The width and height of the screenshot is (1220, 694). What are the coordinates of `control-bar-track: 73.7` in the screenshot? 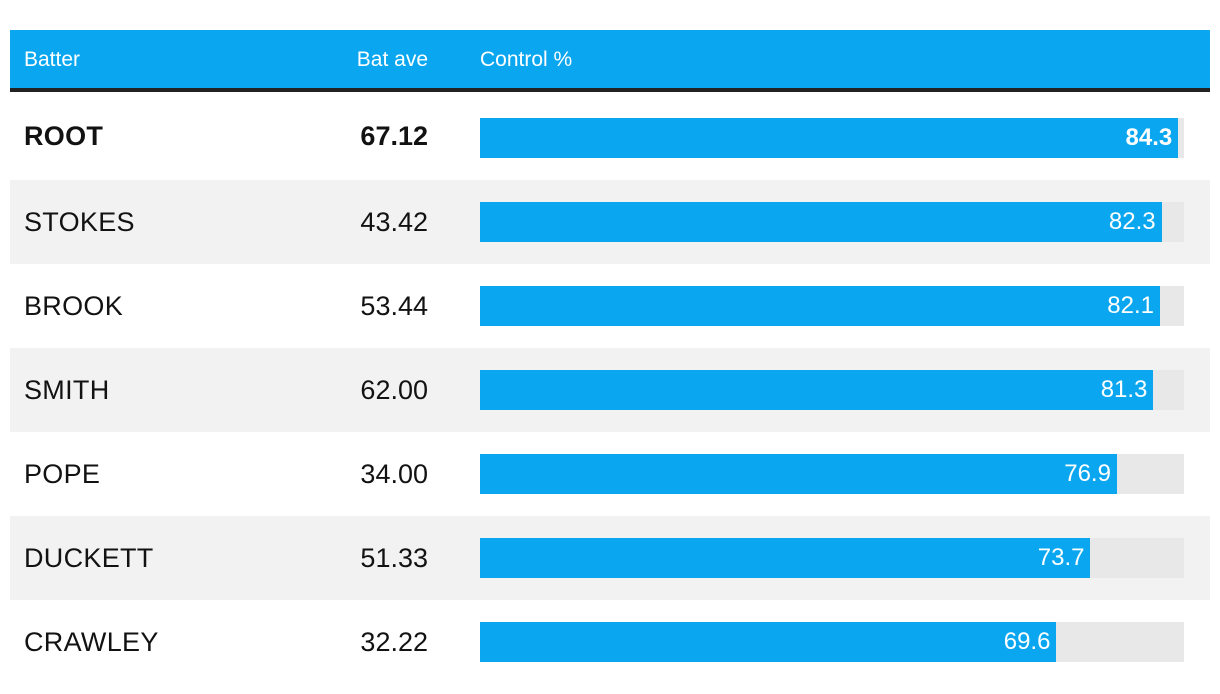 It's located at (832, 558).